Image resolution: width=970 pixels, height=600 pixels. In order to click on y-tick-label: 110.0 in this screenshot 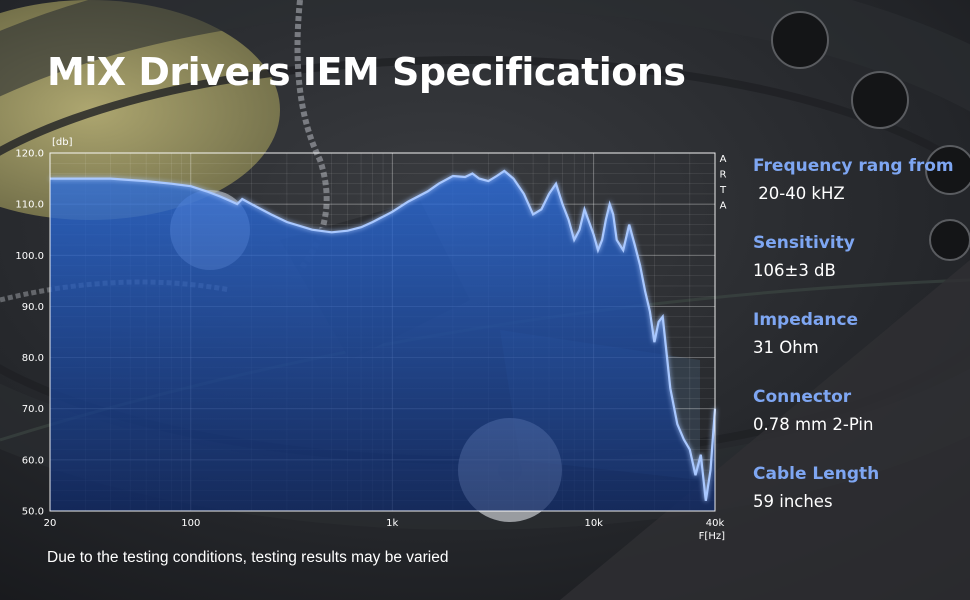, I will do `click(29, 205)`.